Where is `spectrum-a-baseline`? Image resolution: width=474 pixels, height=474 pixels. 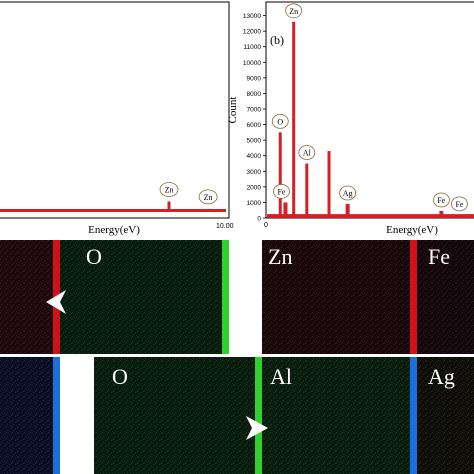
spectrum-a-baseline is located at coordinates (113, 210).